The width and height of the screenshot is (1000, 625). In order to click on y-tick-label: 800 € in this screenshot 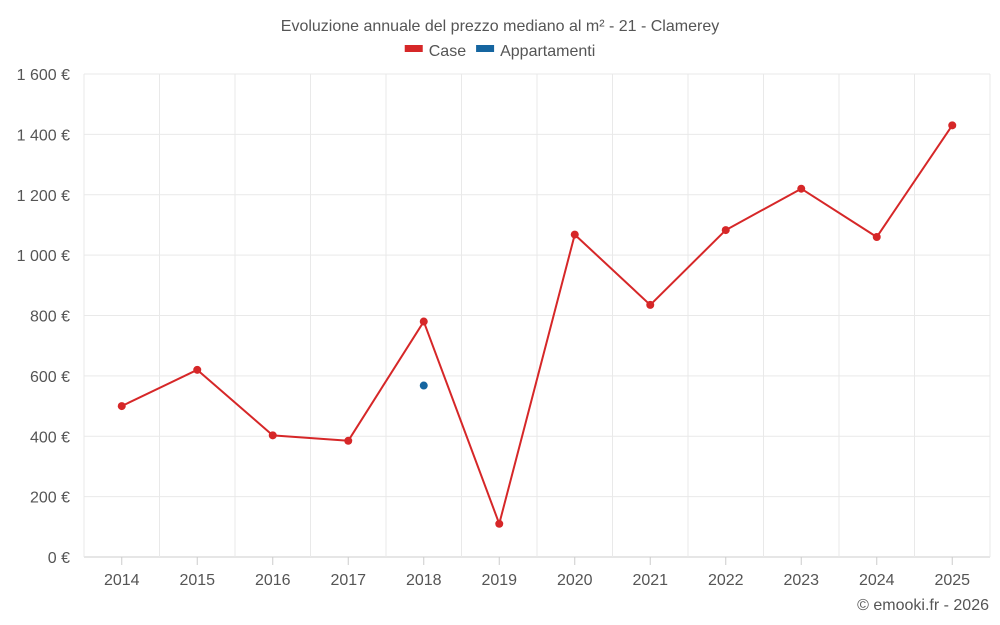, I will do `click(50, 317)`.